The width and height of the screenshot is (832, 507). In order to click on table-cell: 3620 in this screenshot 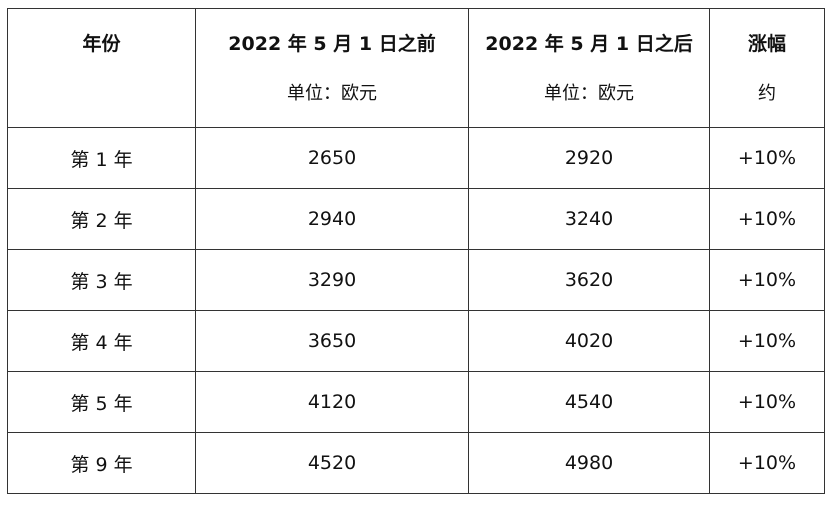, I will do `click(589, 280)`.